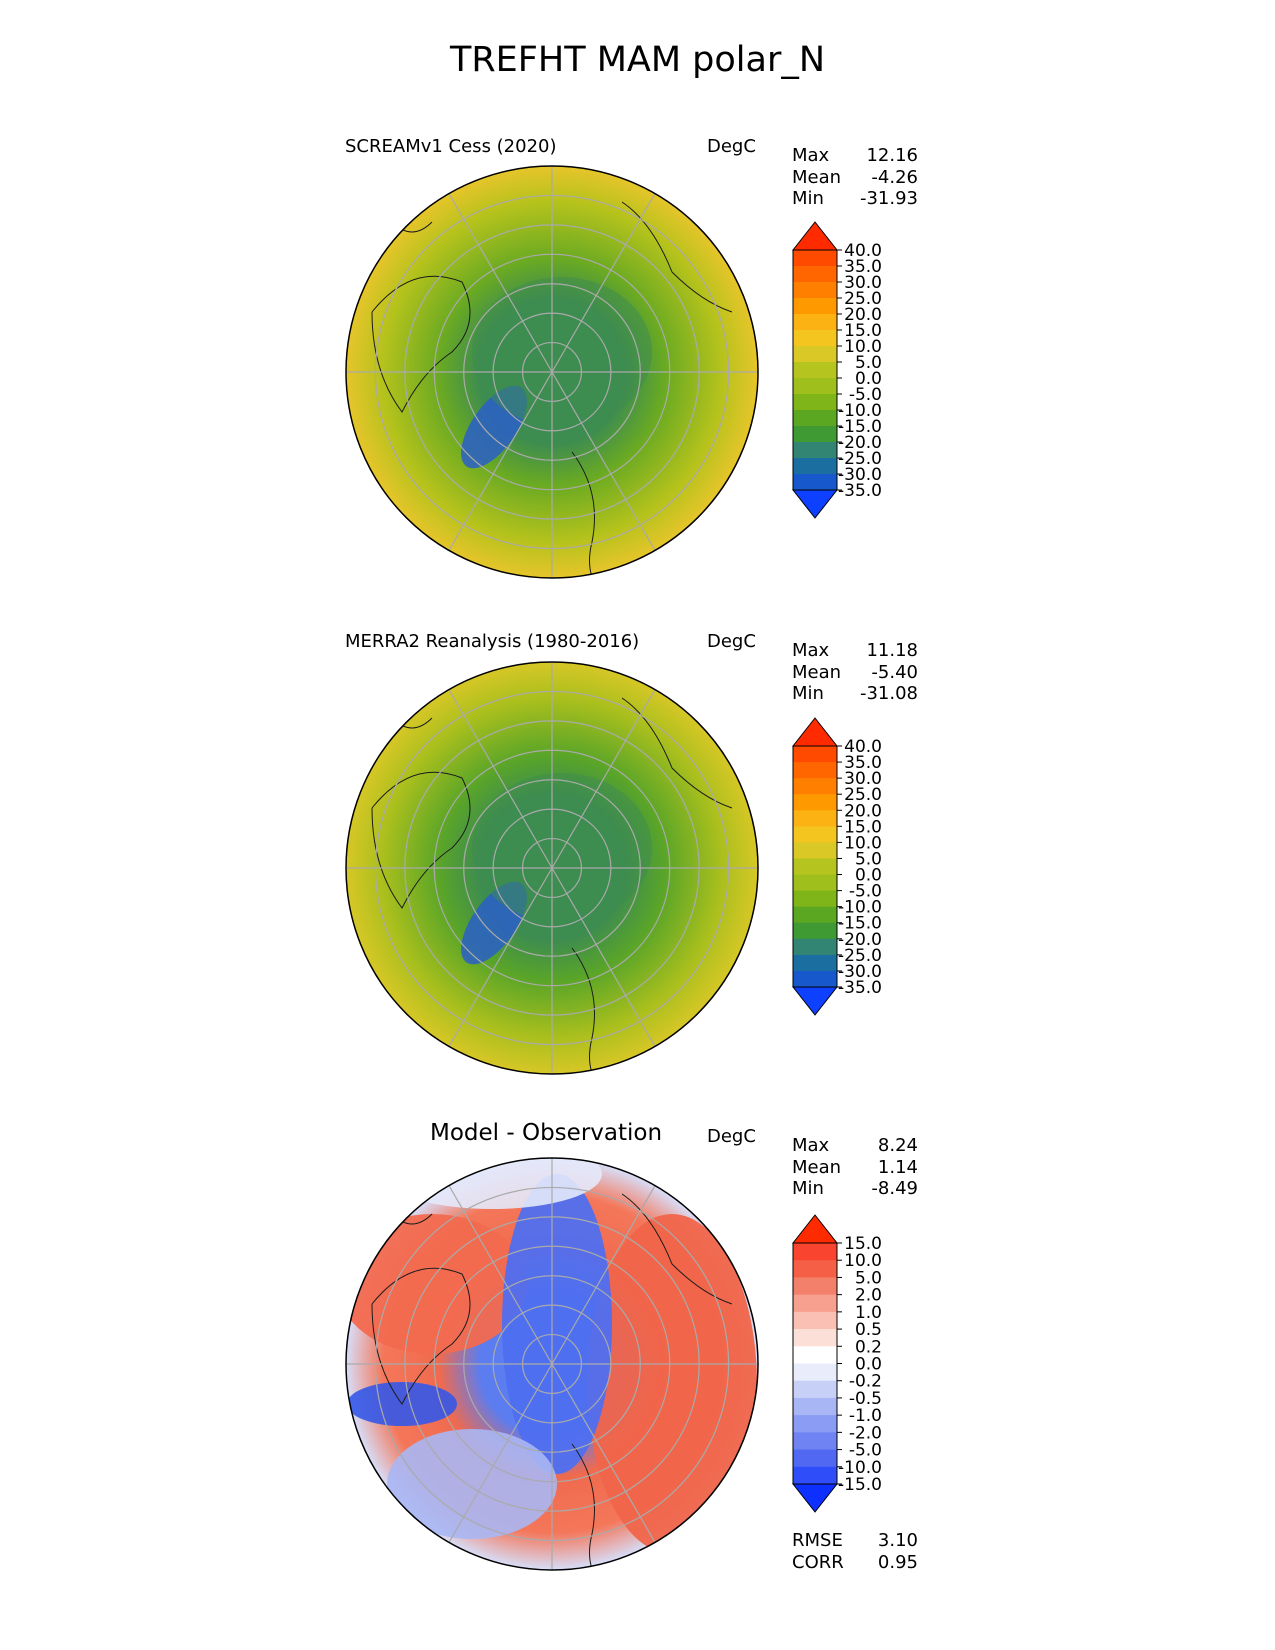  What do you see at coordinates (818, 1562) in the screenshot?
I see `corr-label: CORR` at bounding box center [818, 1562].